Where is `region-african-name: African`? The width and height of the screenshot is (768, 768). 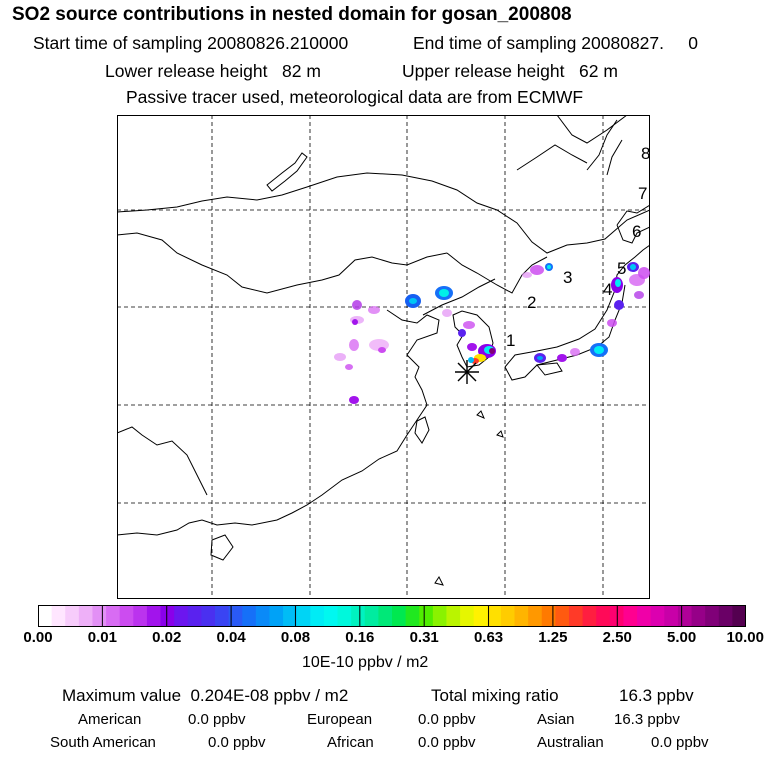 region-african-name: African is located at coordinates (350, 742).